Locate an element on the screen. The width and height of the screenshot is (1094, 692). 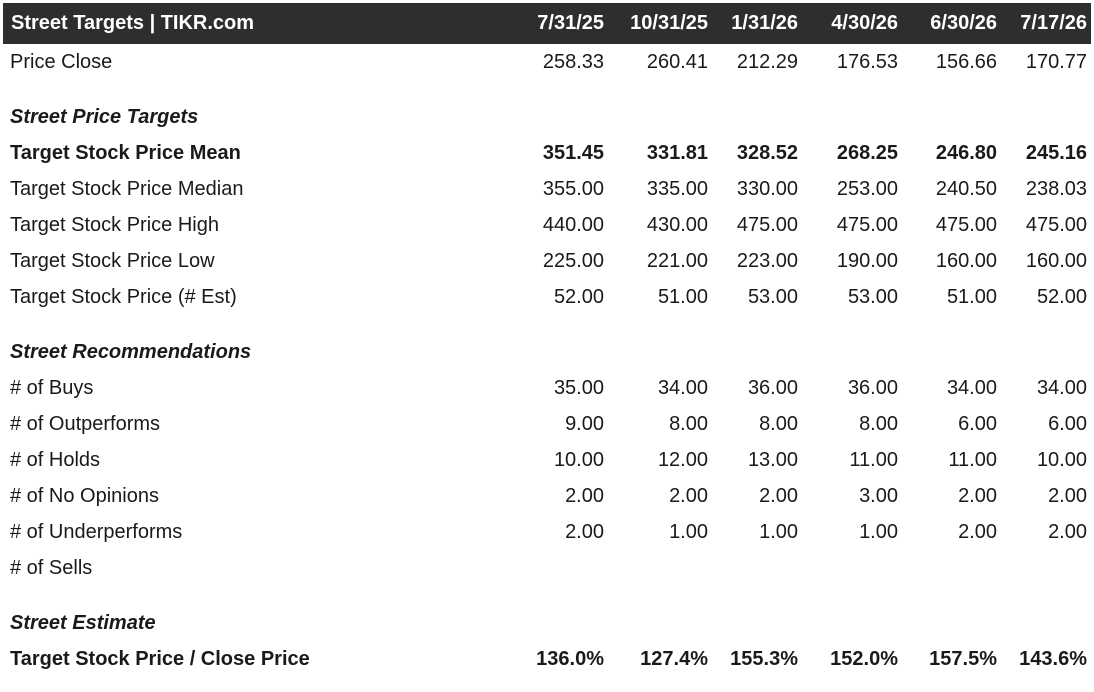
column-header: 4/30/26 is located at coordinates (864, 23).